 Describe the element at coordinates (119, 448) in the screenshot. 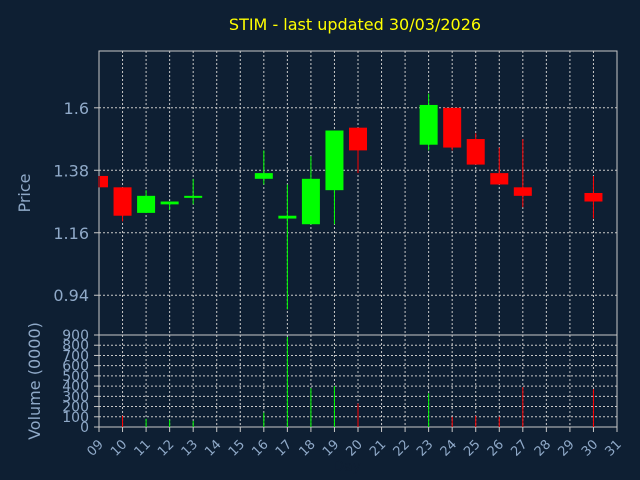

I see `x-tick-label: 10` at that location.